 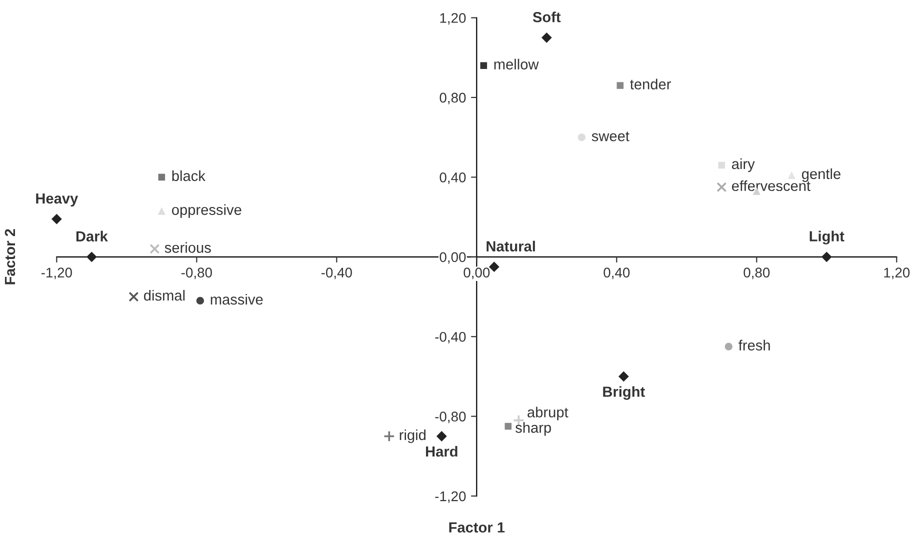 What do you see at coordinates (453, 19) in the screenshot?
I see `y-tick-label: 1,20` at bounding box center [453, 19].